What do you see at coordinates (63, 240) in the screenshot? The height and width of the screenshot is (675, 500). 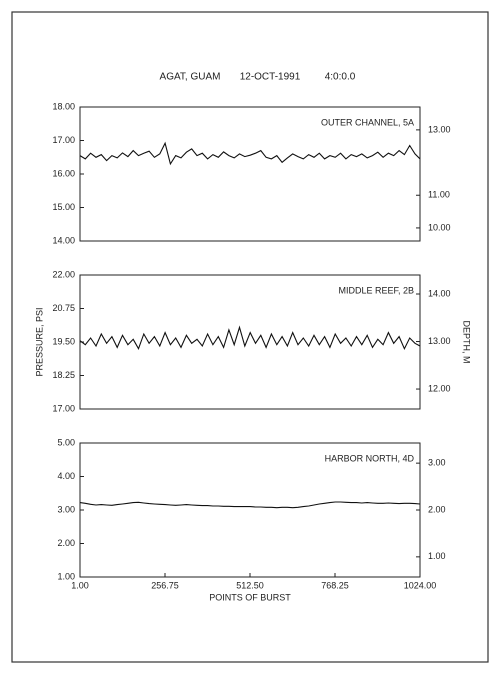 I see `y-tick-label: 14.00` at bounding box center [63, 240].